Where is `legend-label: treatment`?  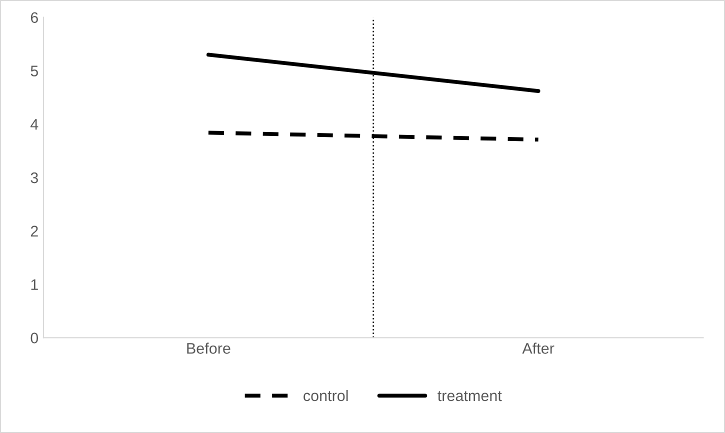 legend-label: treatment is located at coordinates (470, 396).